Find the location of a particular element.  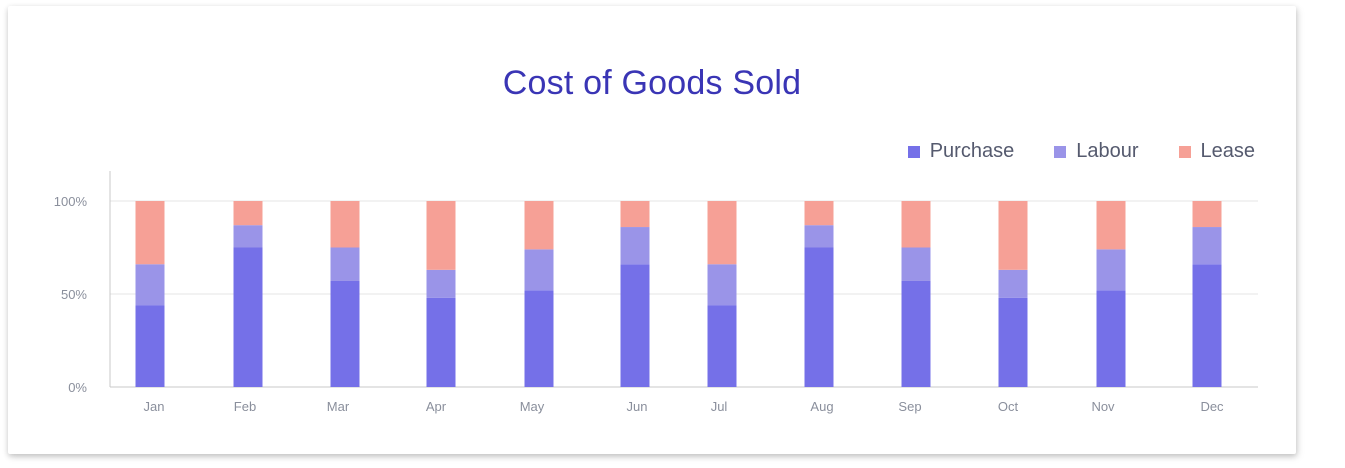

bar-labour-jul is located at coordinates (722, 285).